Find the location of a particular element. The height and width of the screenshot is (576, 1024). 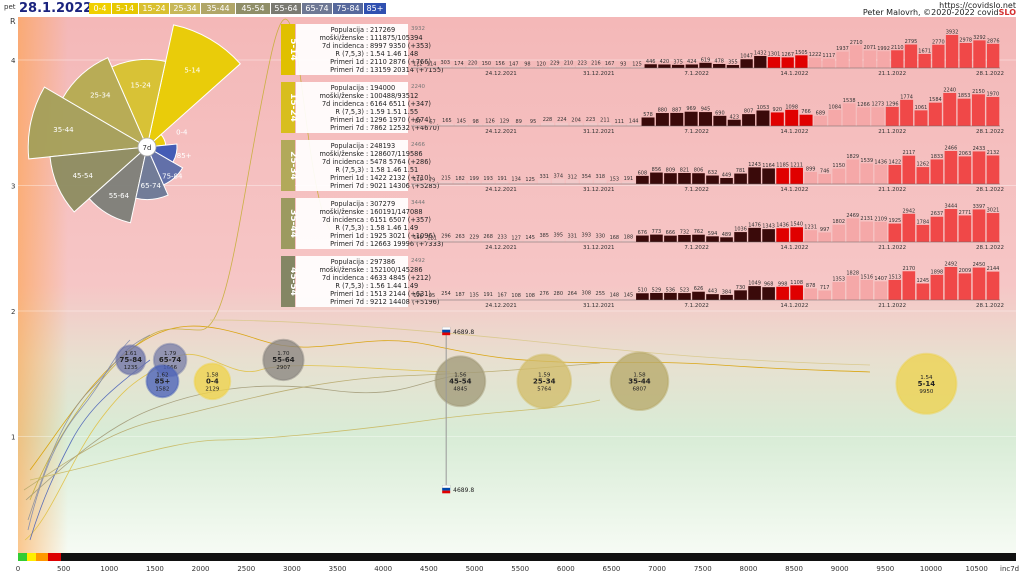

panel-bar-value: 1108 is located at coordinates (796, 283).